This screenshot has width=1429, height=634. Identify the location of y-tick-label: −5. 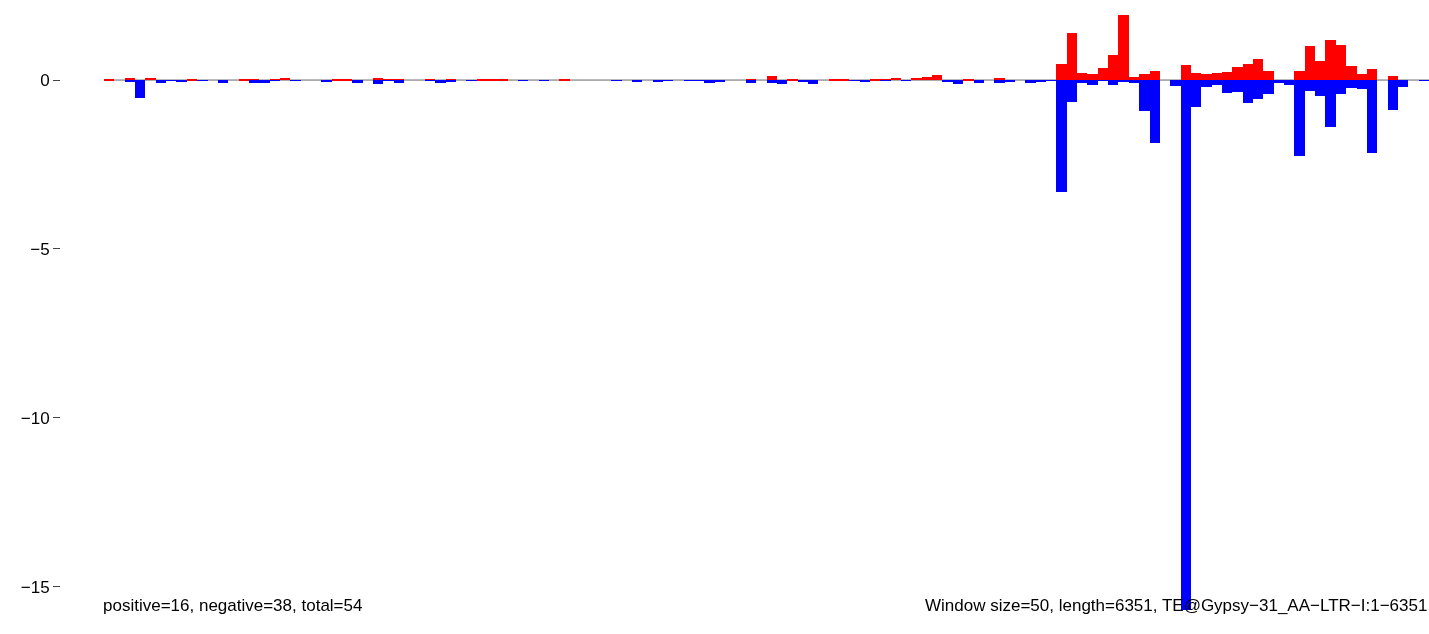
(40, 249).